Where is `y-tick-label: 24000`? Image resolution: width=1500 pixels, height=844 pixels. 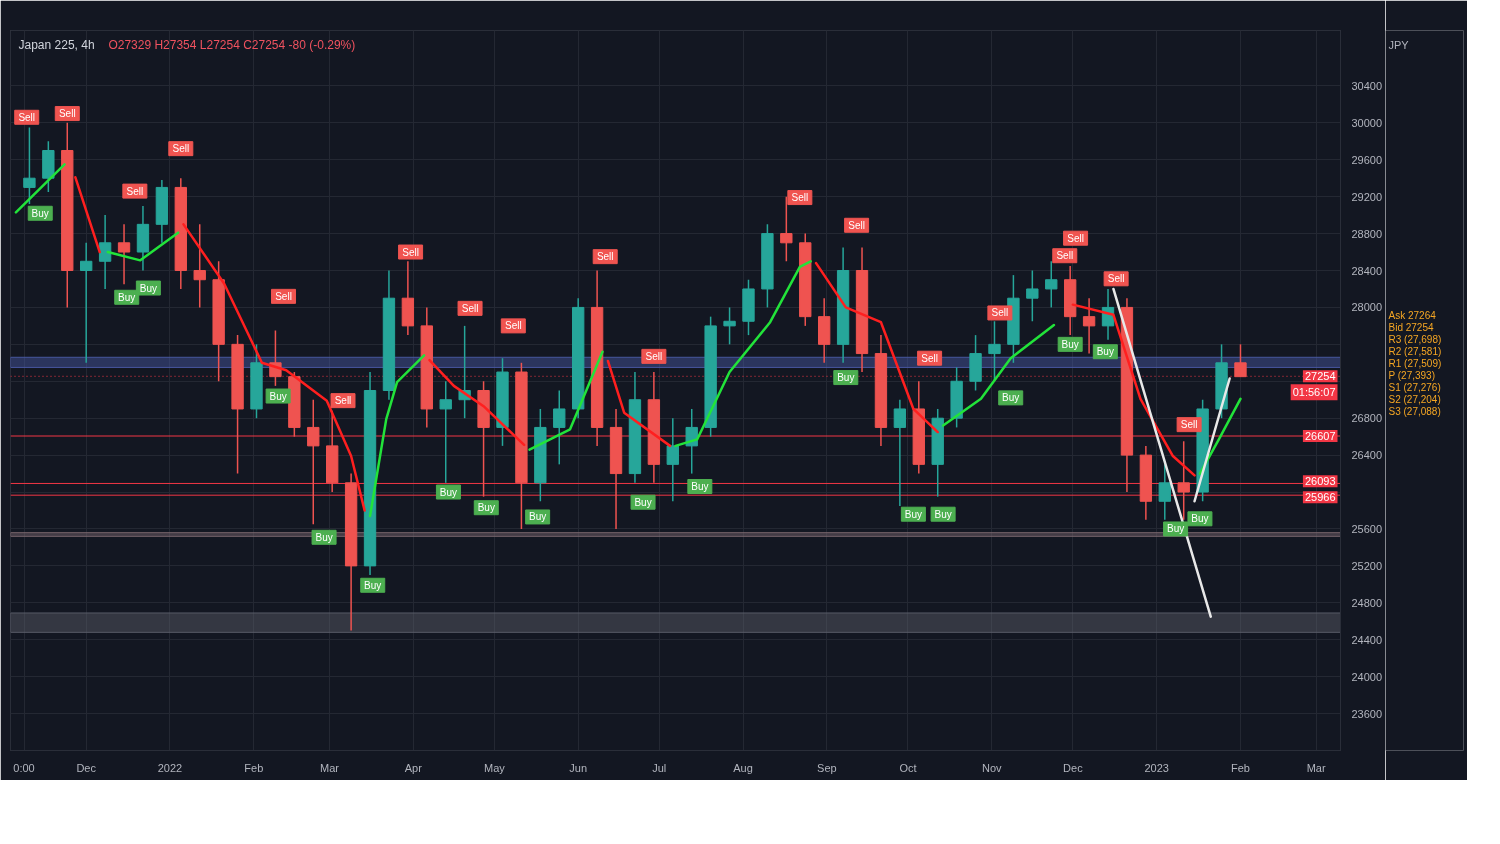
y-tick-label: 24000 is located at coordinates (1367, 676).